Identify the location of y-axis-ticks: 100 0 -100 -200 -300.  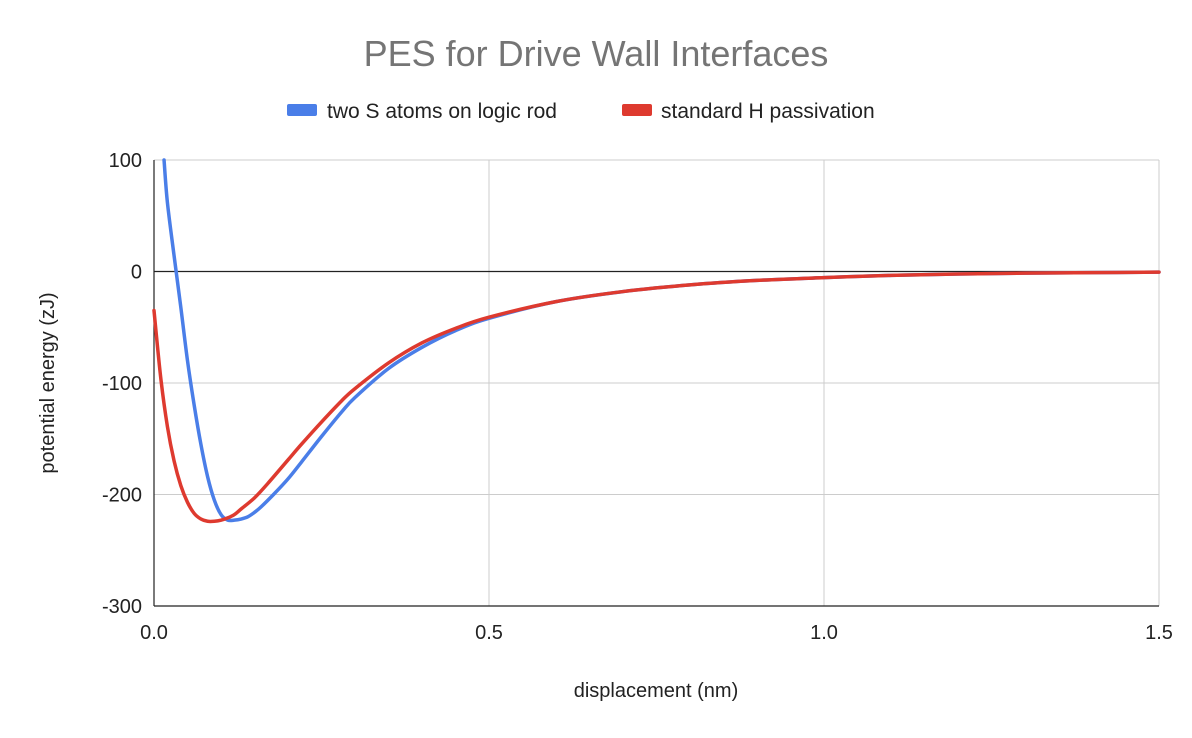
(122, 384).